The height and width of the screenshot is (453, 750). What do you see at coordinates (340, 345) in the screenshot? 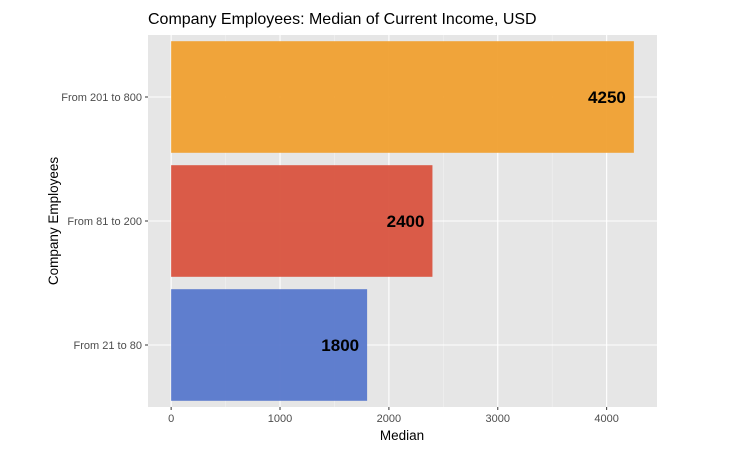
I see `data-label: 1800` at bounding box center [340, 345].